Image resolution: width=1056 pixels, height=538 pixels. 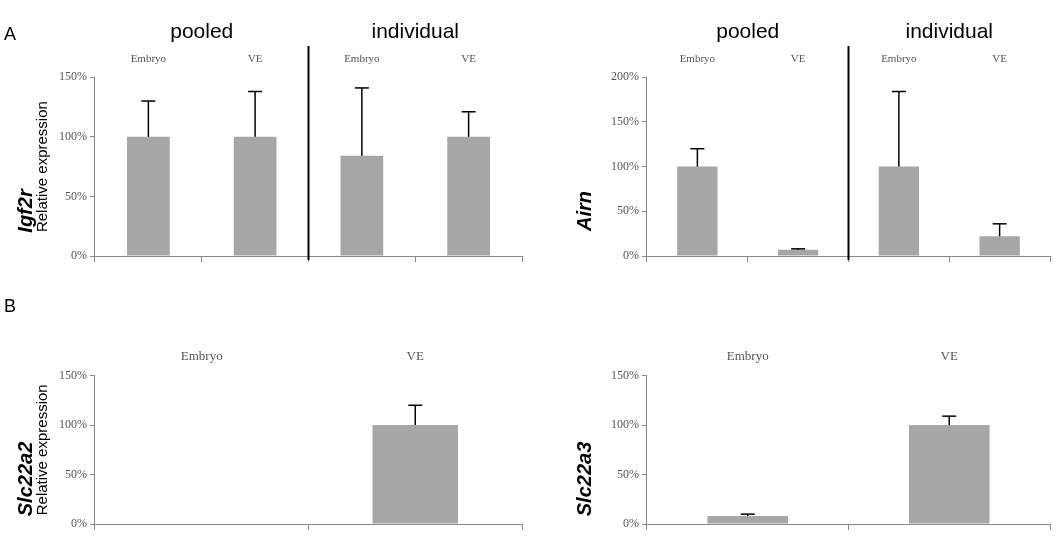 What do you see at coordinates (625, 76) in the screenshot?
I see `y-tick-label: 200%` at bounding box center [625, 76].